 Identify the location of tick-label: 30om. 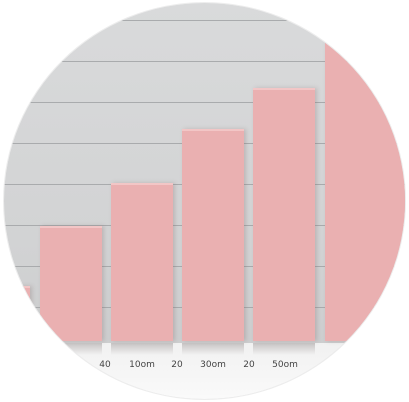
(213, 365).